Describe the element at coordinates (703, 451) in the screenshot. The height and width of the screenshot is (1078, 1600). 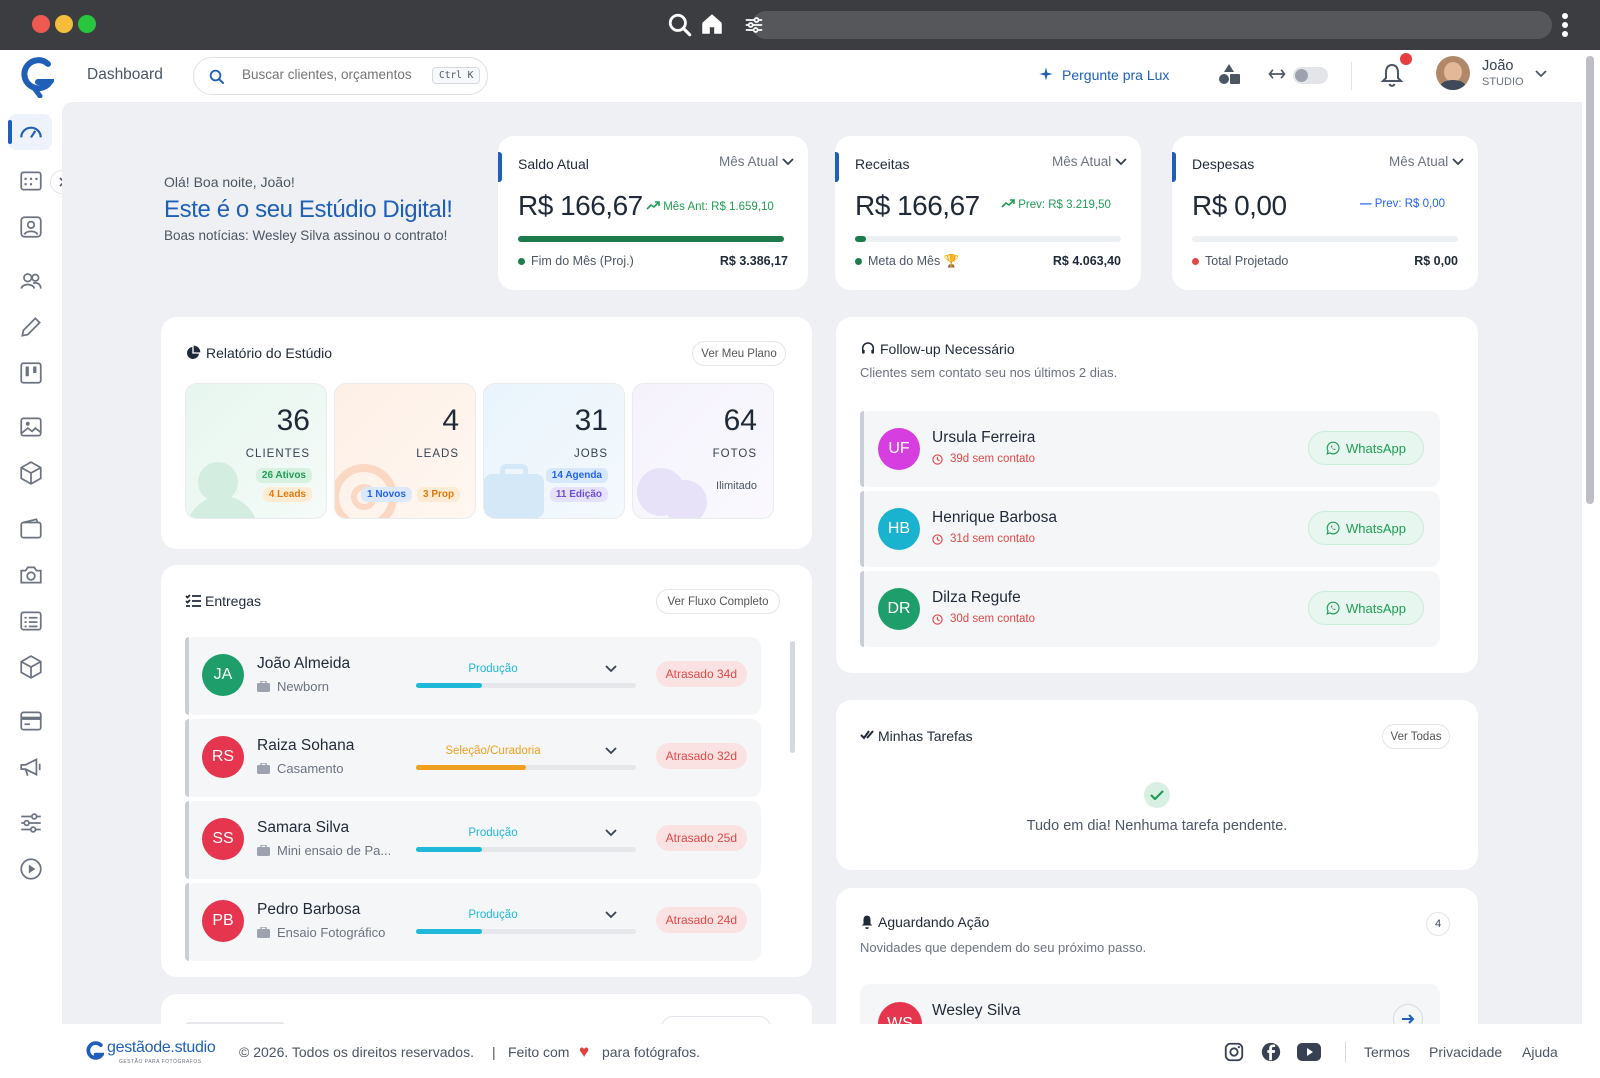
I see `stat-card-photos: 64 FOTOS Ilimitado` at that location.